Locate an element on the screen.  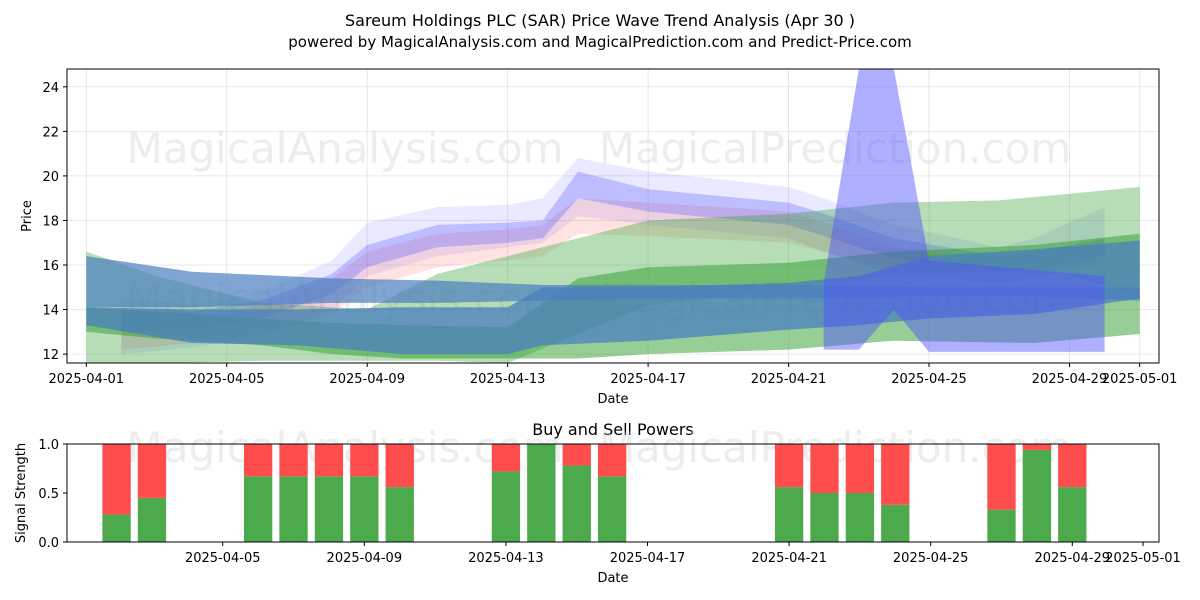
price-y-tick-label: 20 is located at coordinates (50, 177).